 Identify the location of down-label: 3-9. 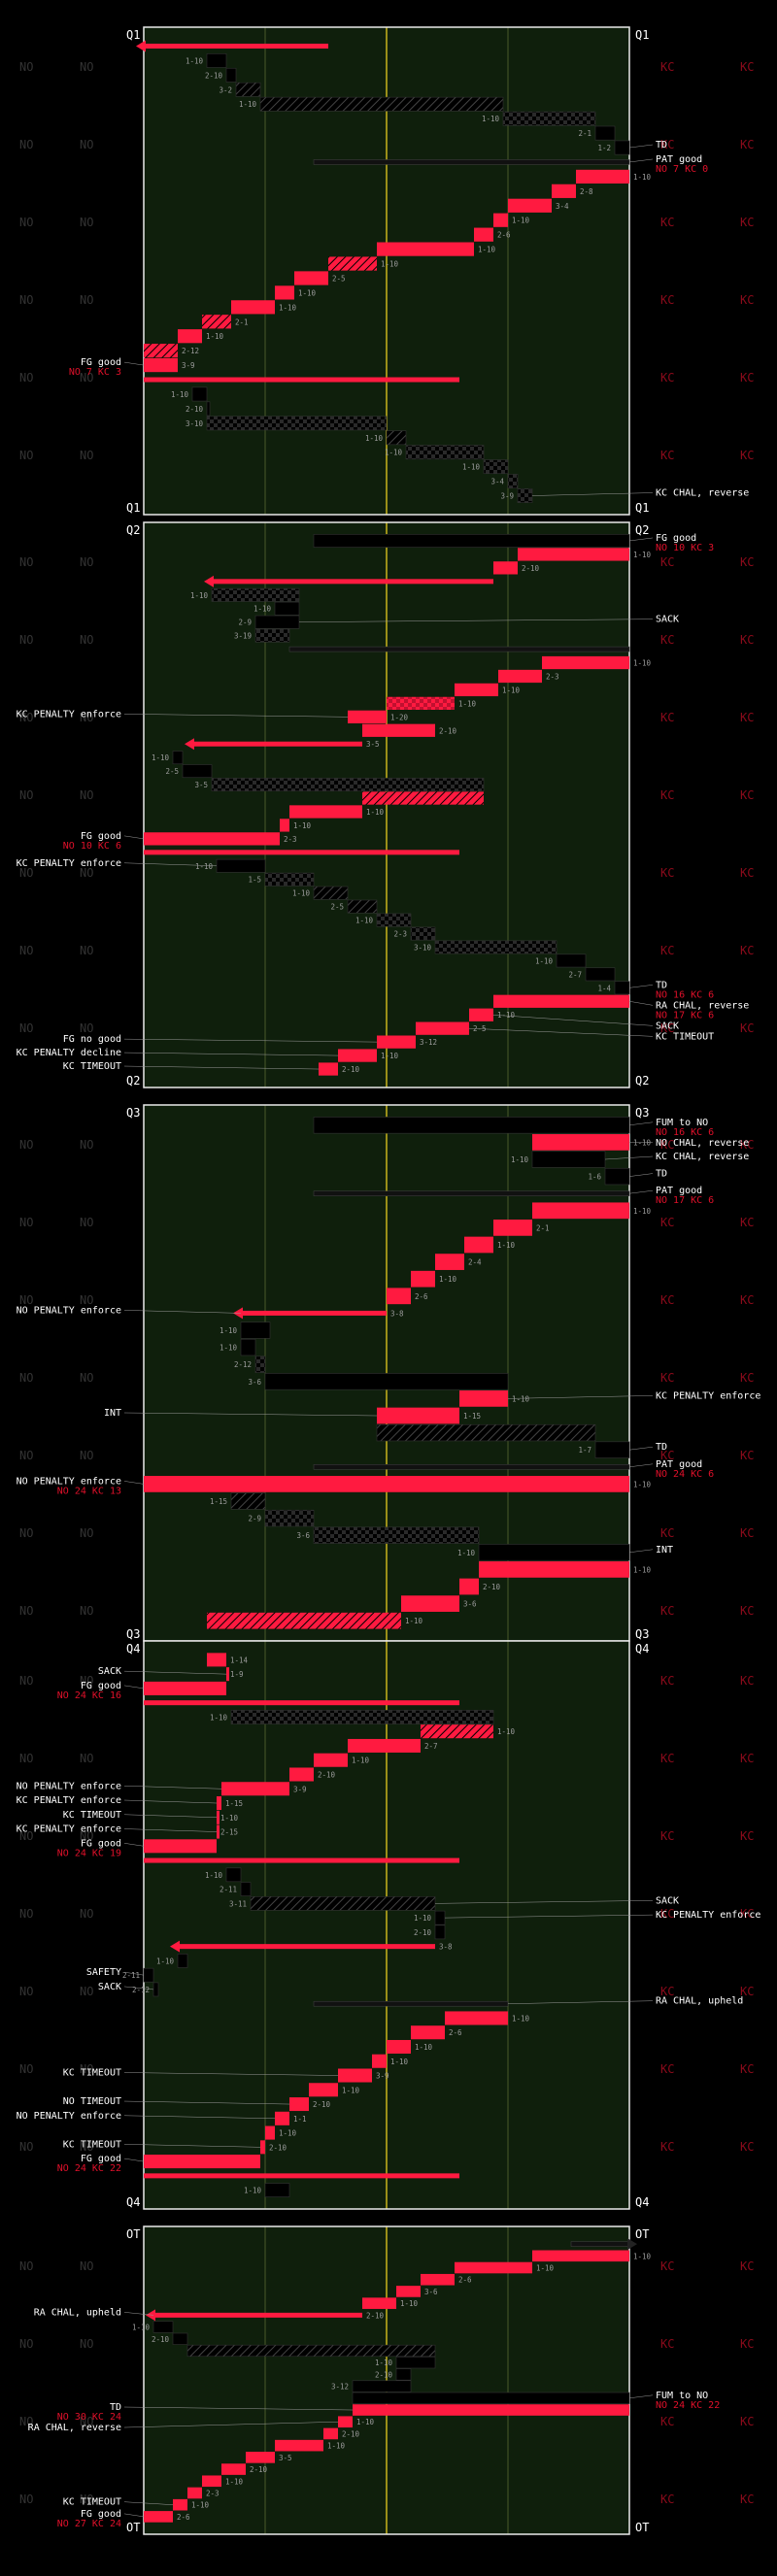
(300, 1789).